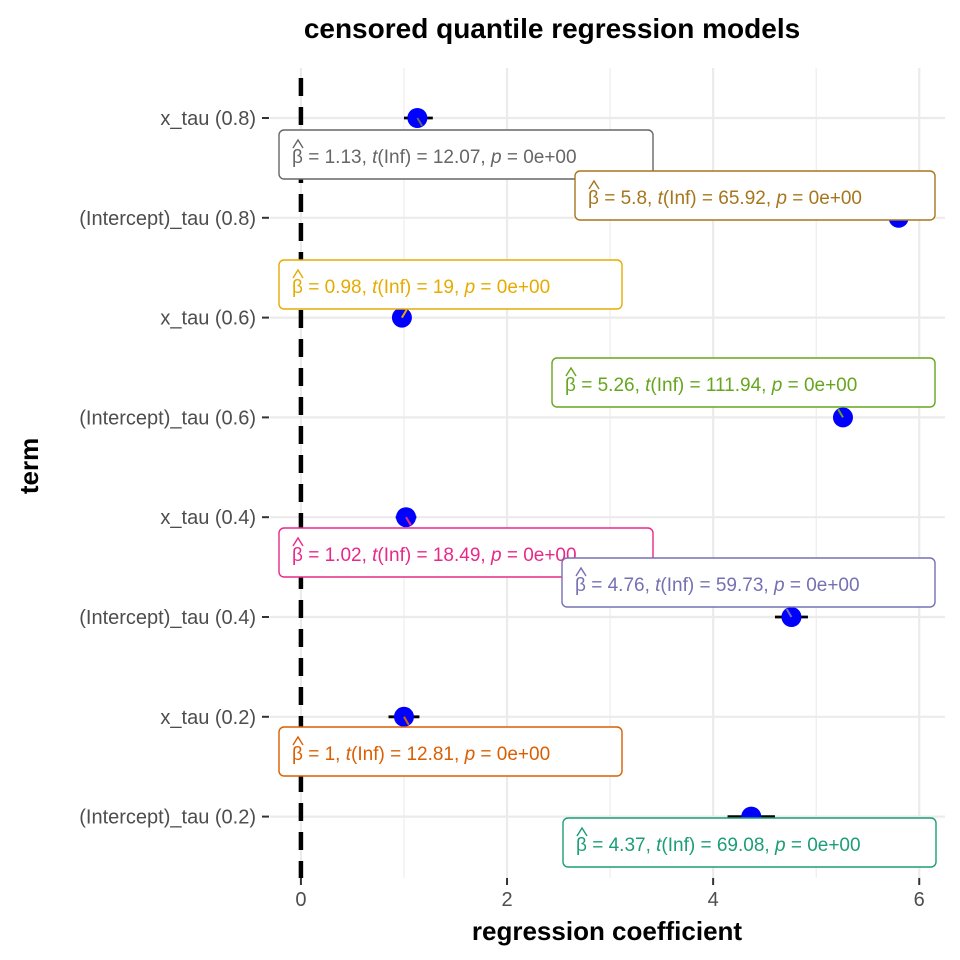 The height and width of the screenshot is (960, 960). Describe the element at coordinates (552, 28) in the screenshot. I see `chart-title: censored quantile regression models` at that location.